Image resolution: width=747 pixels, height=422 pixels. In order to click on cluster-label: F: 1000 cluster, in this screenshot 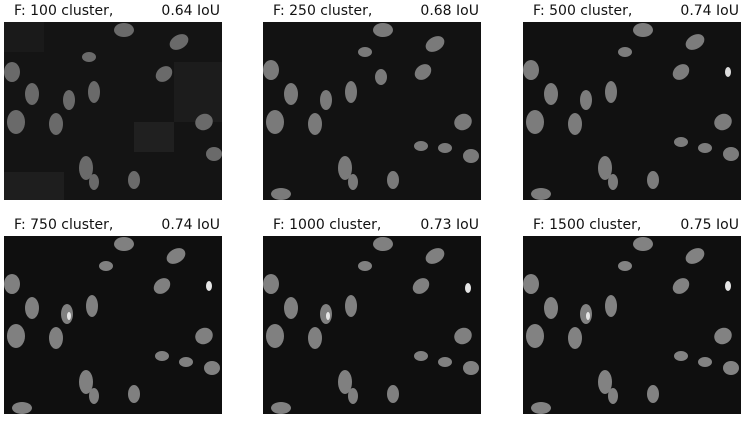, I will do `click(327, 225)`.